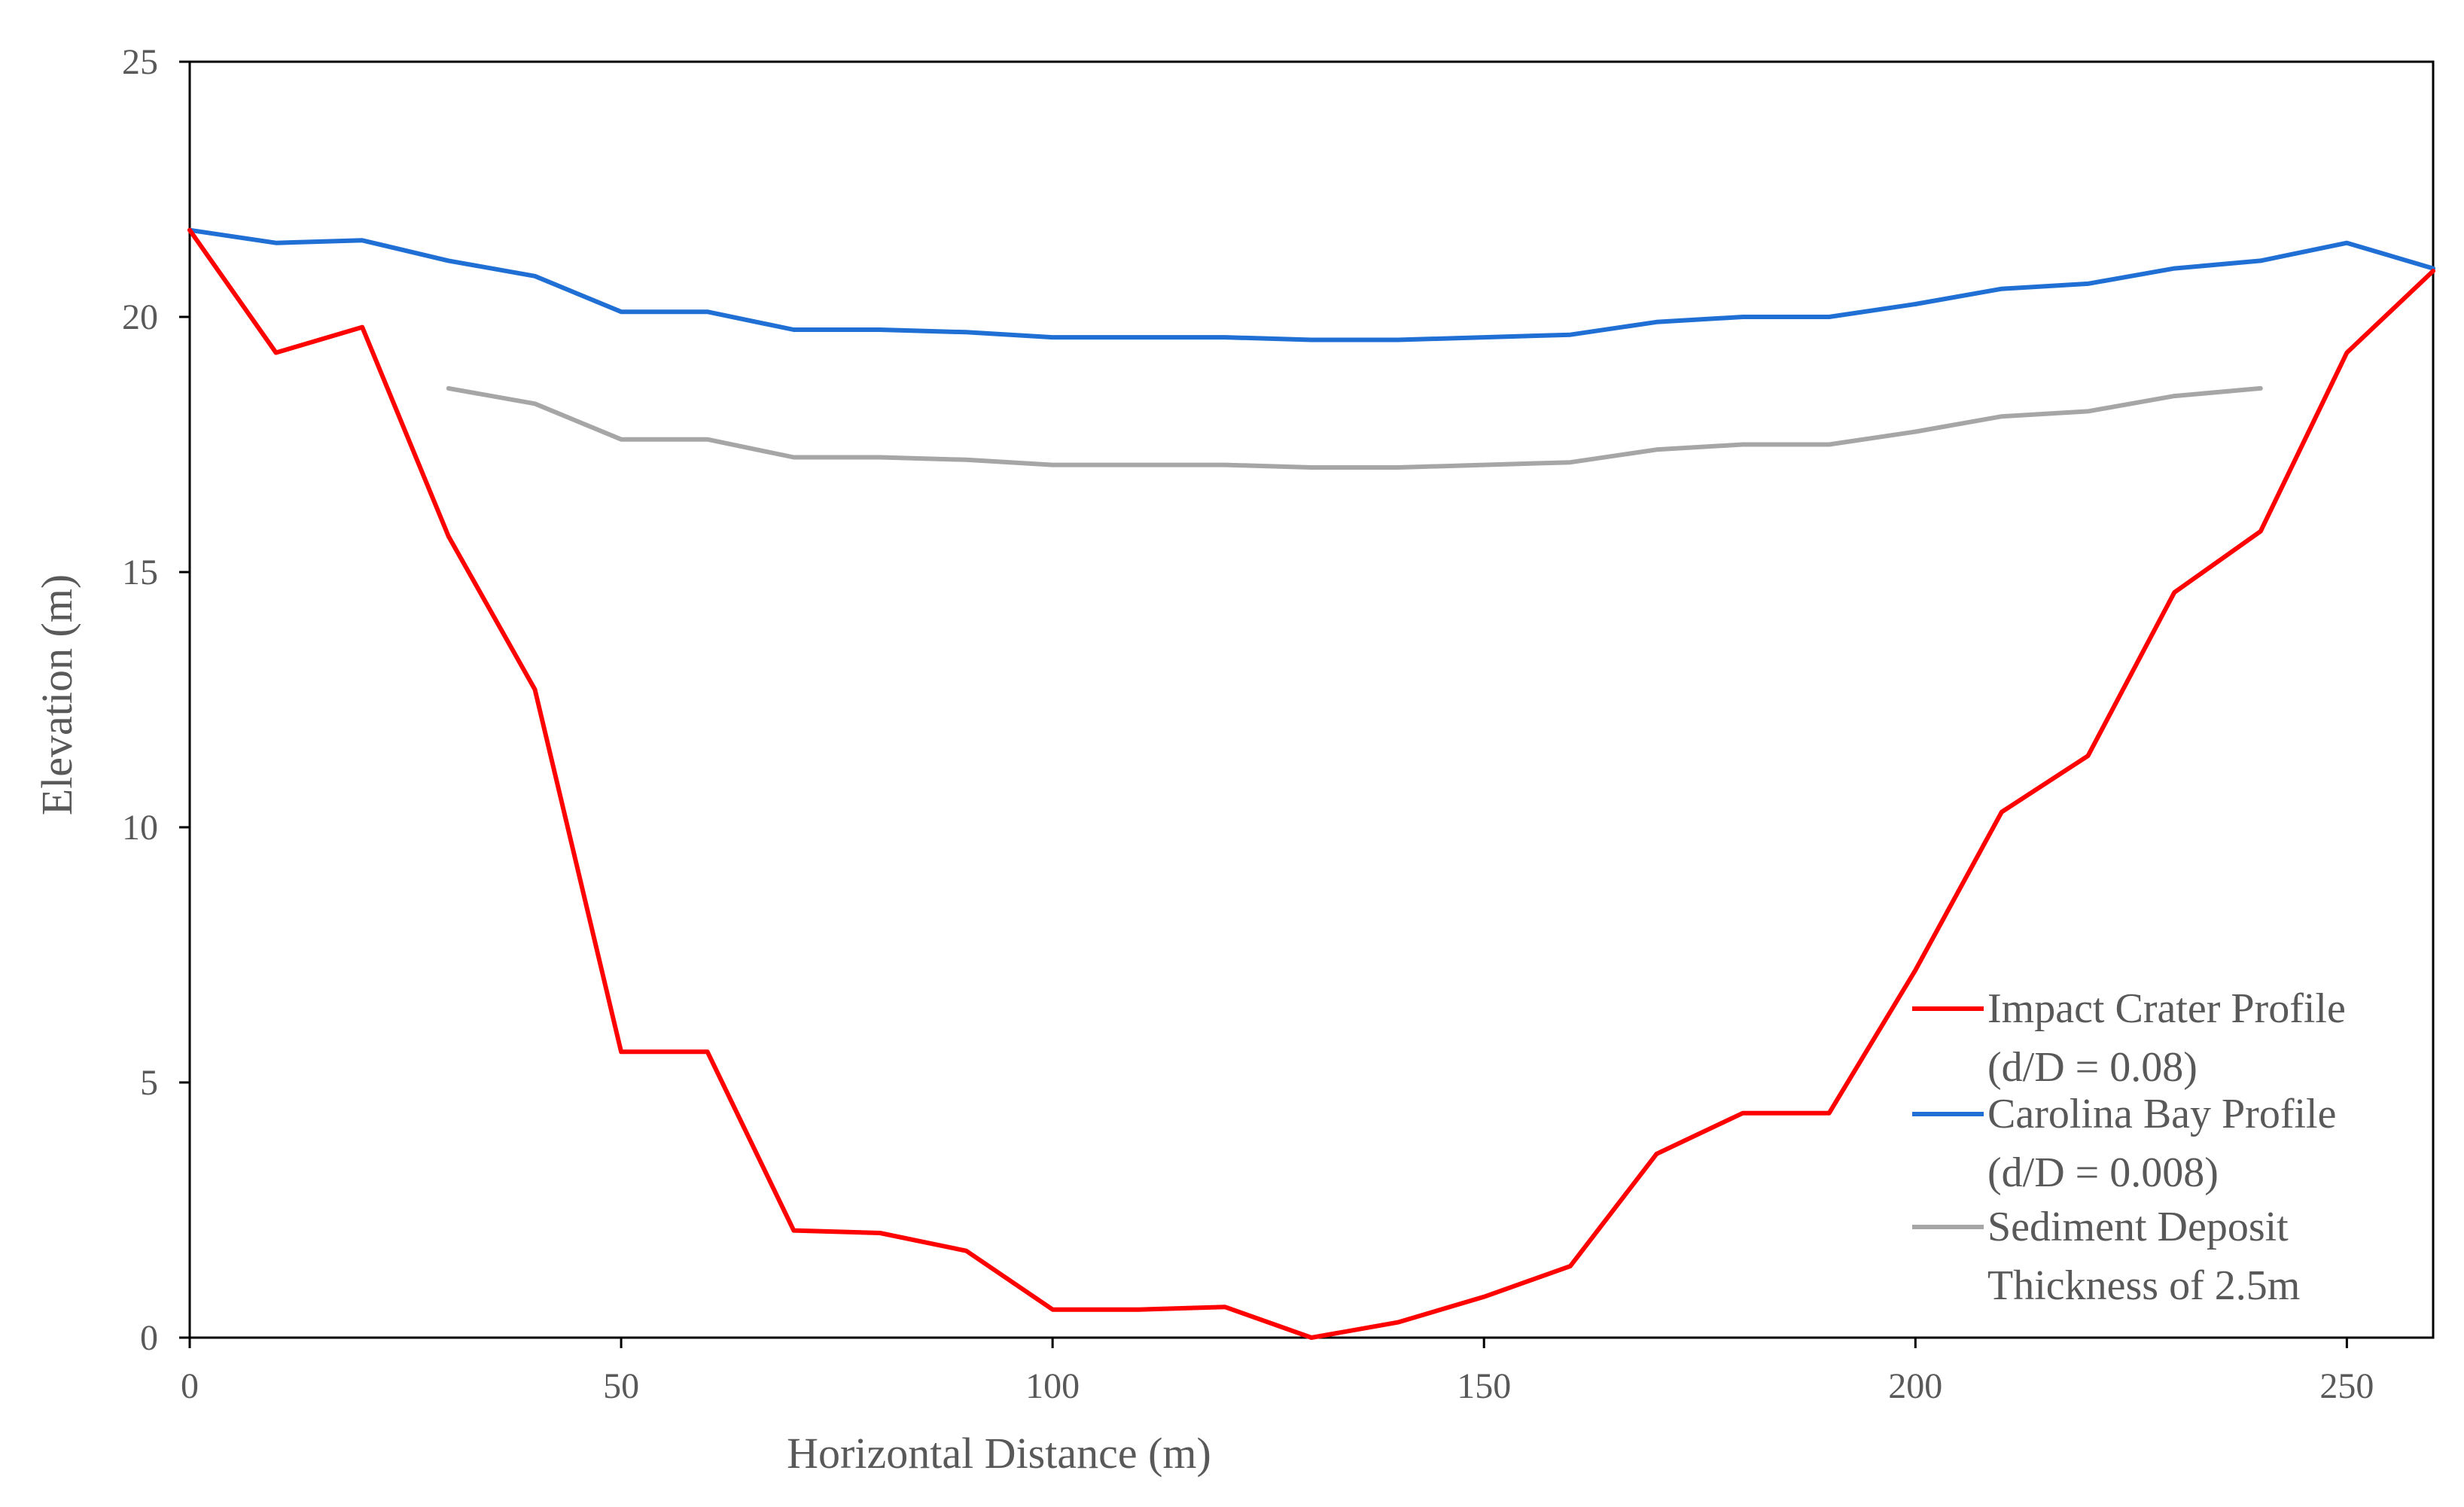 This screenshot has width=2464, height=1507. What do you see at coordinates (2166, 1008) in the screenshot?
I see `legend-label: Impact Crater Profile` at bounding box center [2166, 1008].